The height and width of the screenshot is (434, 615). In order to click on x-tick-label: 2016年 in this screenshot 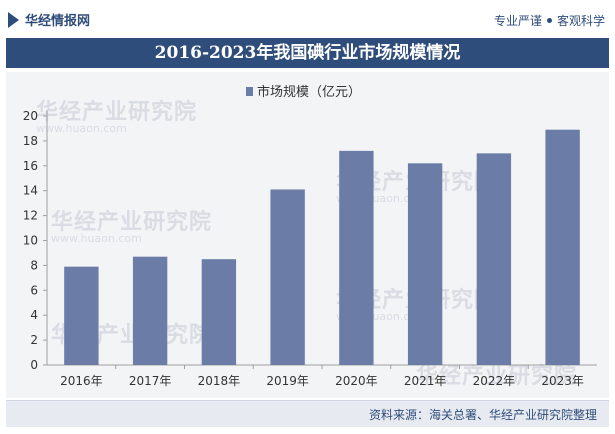, I will do `click(81, 381)`.